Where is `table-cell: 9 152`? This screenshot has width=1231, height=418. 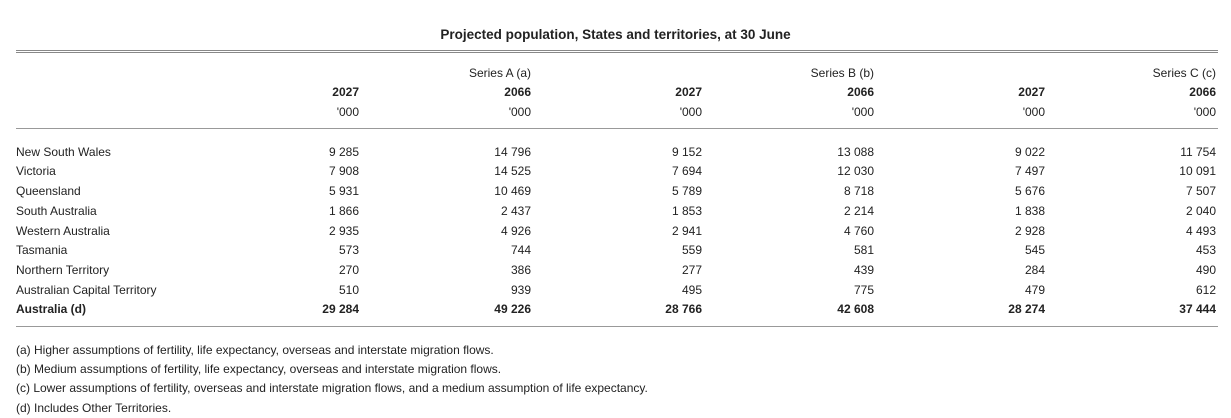
table-cell: 9 152 is located at coordinates (686, 152).